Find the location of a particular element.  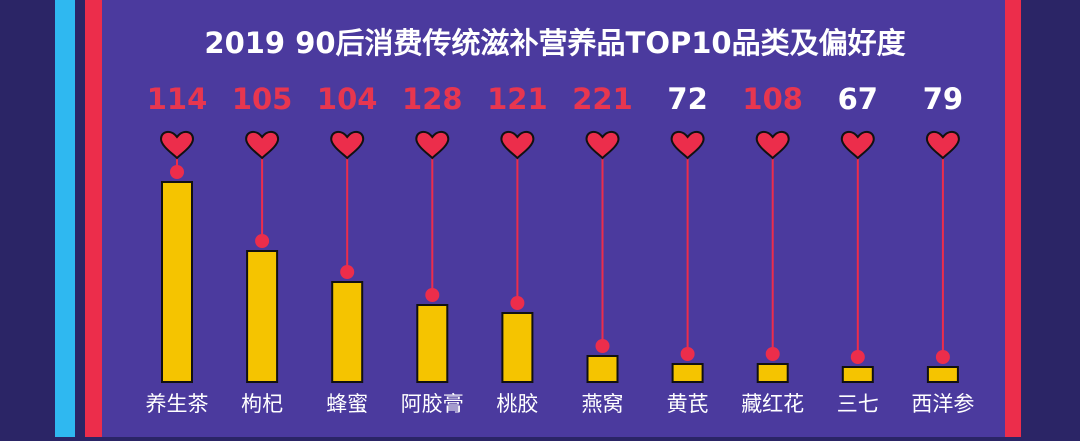

x-tick-label: 枸杞 is located at coordinates (262, 404).